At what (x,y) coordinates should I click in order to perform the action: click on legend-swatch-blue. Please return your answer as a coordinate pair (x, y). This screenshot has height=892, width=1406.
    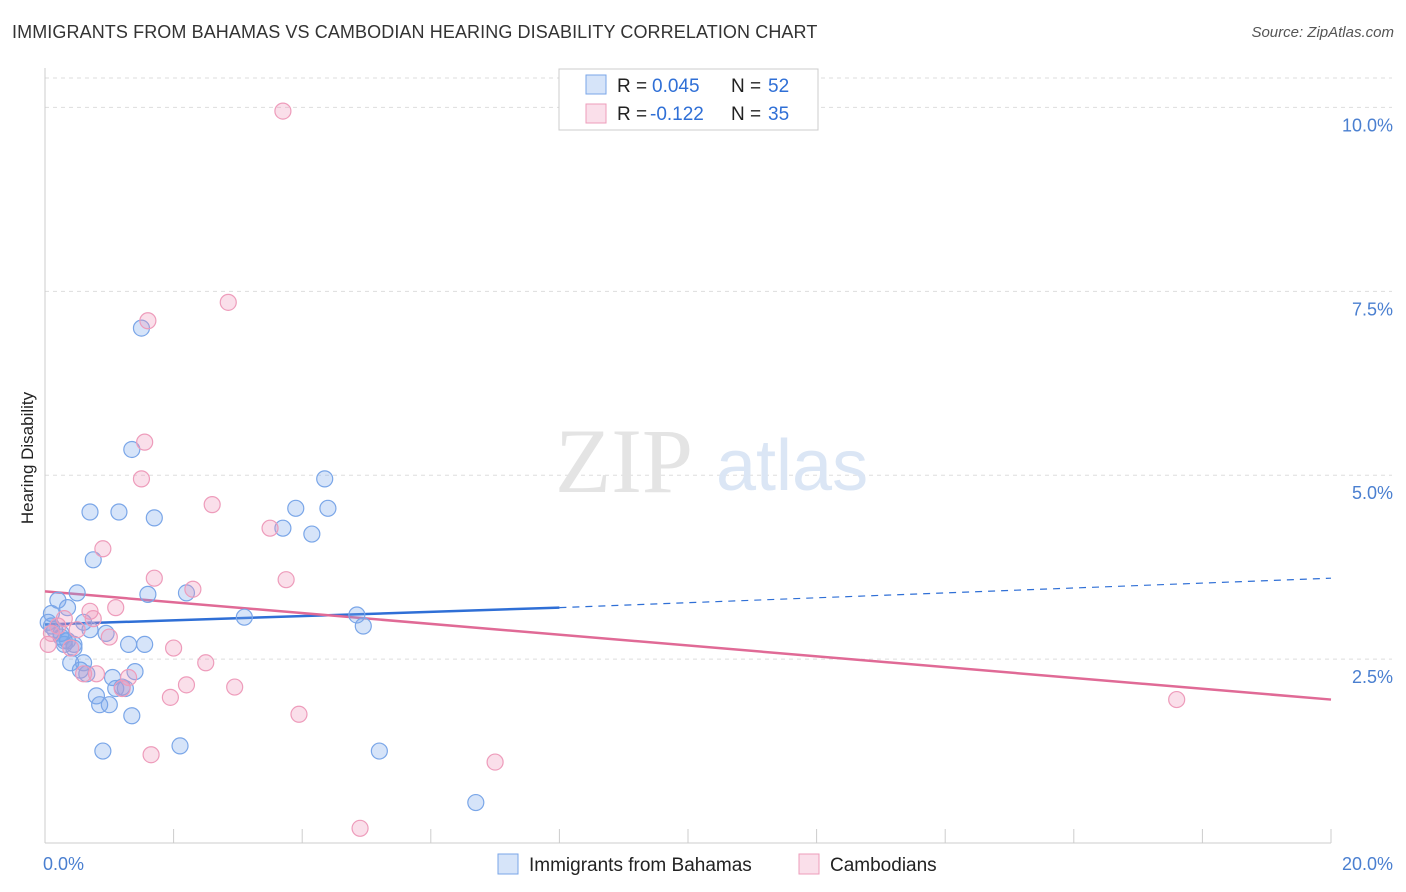
    Looking at the image, I should click on (596, 84).